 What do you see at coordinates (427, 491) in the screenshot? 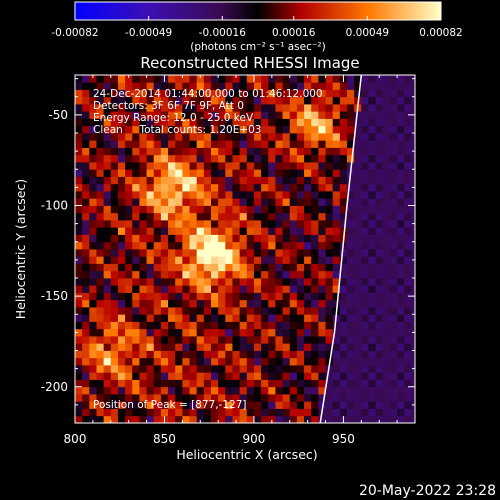
I see `footer-date: 20-May-2022 23:28` at bounding box center [427, 491].